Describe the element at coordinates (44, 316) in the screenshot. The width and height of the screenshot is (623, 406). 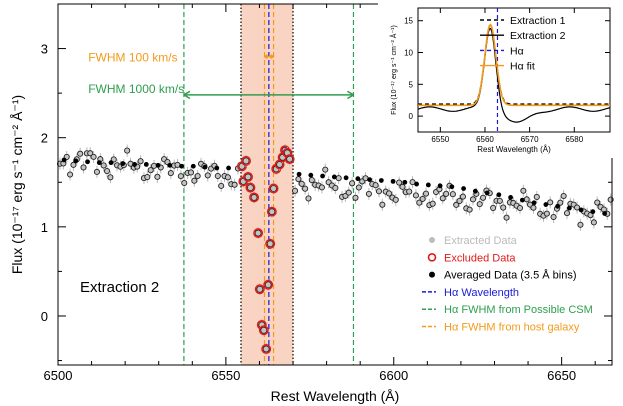
I see `y-tick-label-0: 0` at that location.